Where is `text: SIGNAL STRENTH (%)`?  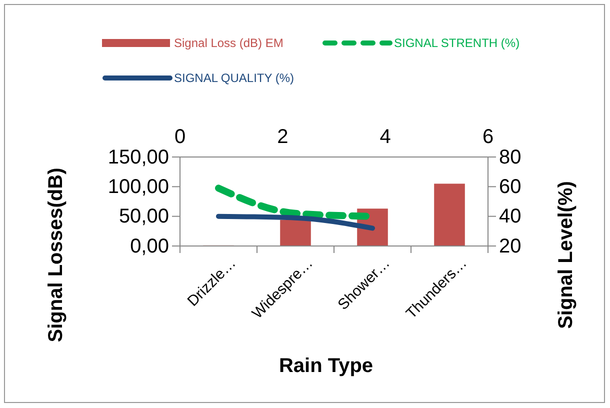
text: SIGNAL STRENTH (%) is located at coordinates (457, 43).